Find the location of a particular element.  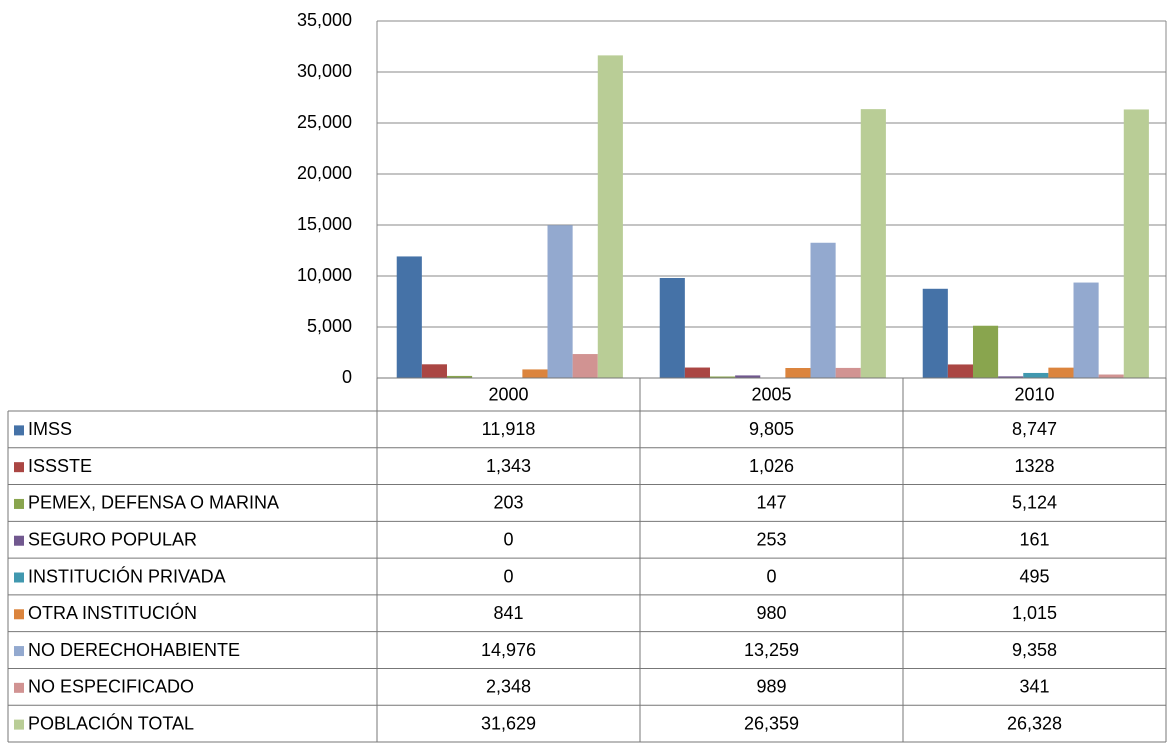

x-tick-label: 2010 is located at coordinates (1034, 394).